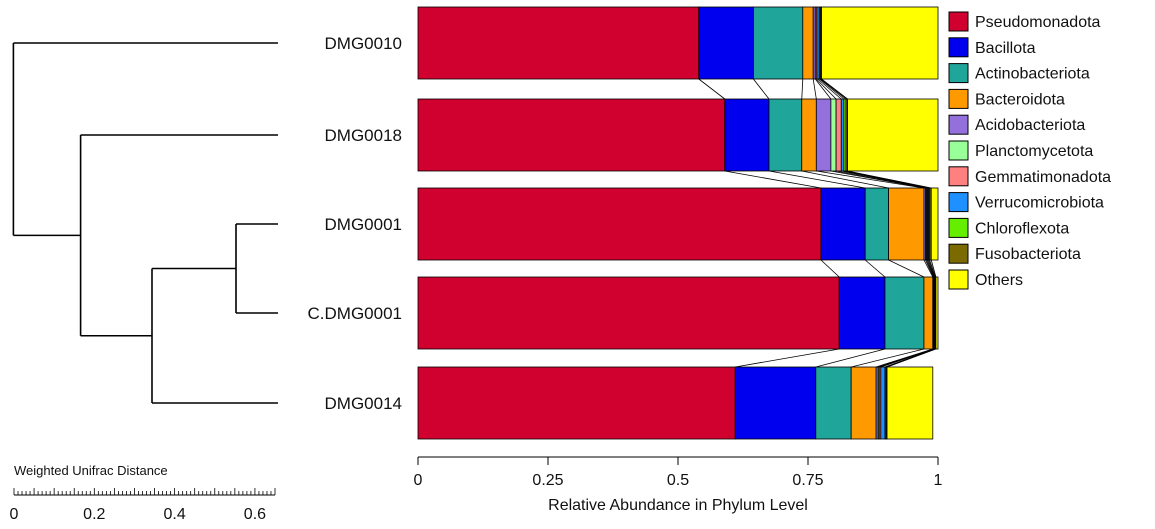  Describe the element at coordinates (877, 224) in the screenshot. I see `bar-segment-actinobacteriota-dmg0001` at that location.